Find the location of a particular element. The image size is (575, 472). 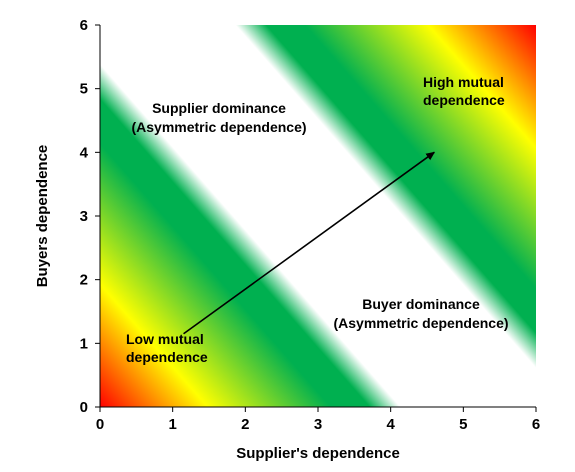

buyer-dominance-label: Buyer dominance is located at coordinates (421, 304).